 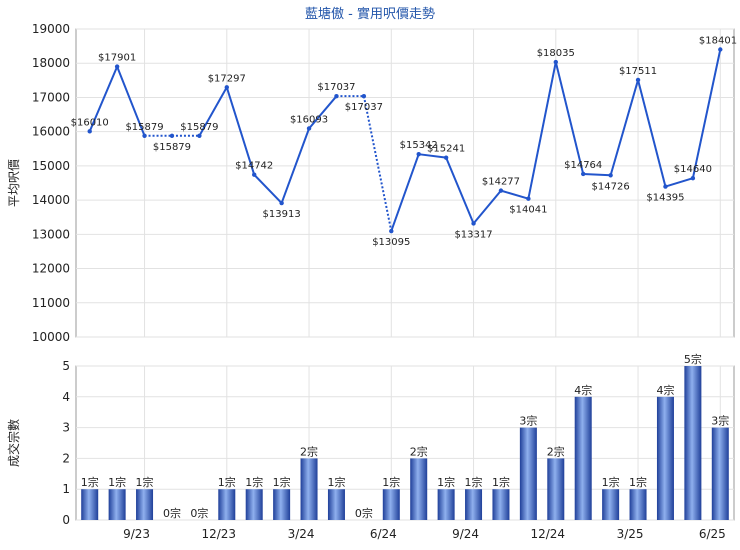 I want to click on price-tick-label: 14000, so click(x=51, y=200).